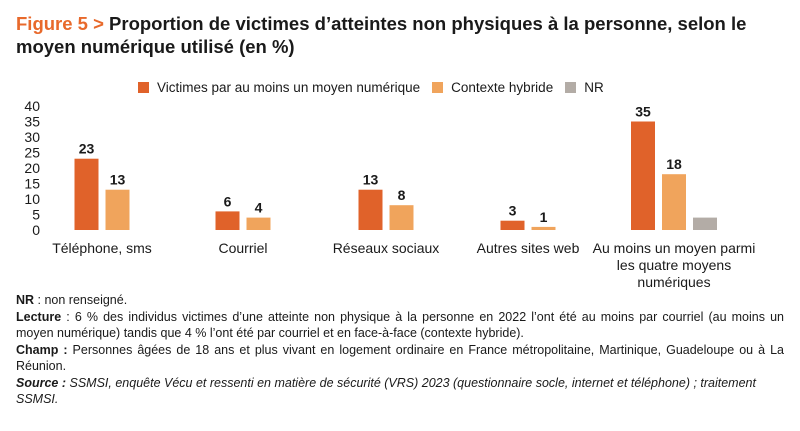 The height and width of the screenshot is (431, 800). I want to click on x-category-label: Téléphone, sms, so click(102, 248).